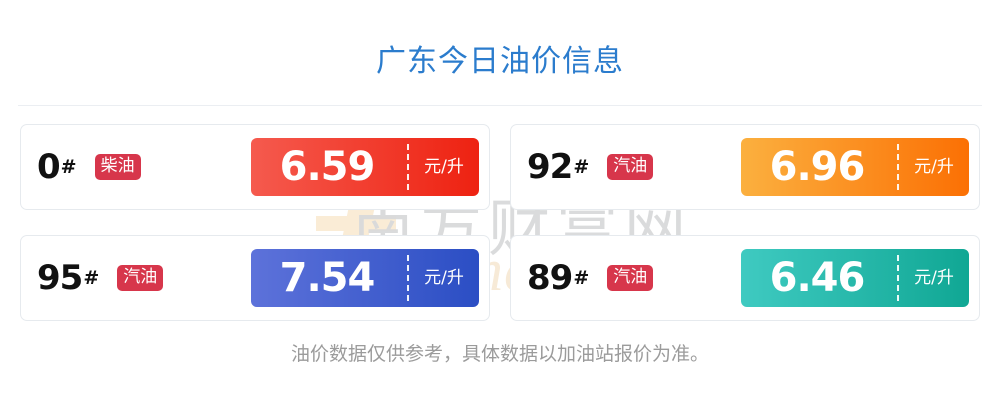  Describe the element at coordinates (500, 105) in the screenshot. I see `title-divider` at that location.